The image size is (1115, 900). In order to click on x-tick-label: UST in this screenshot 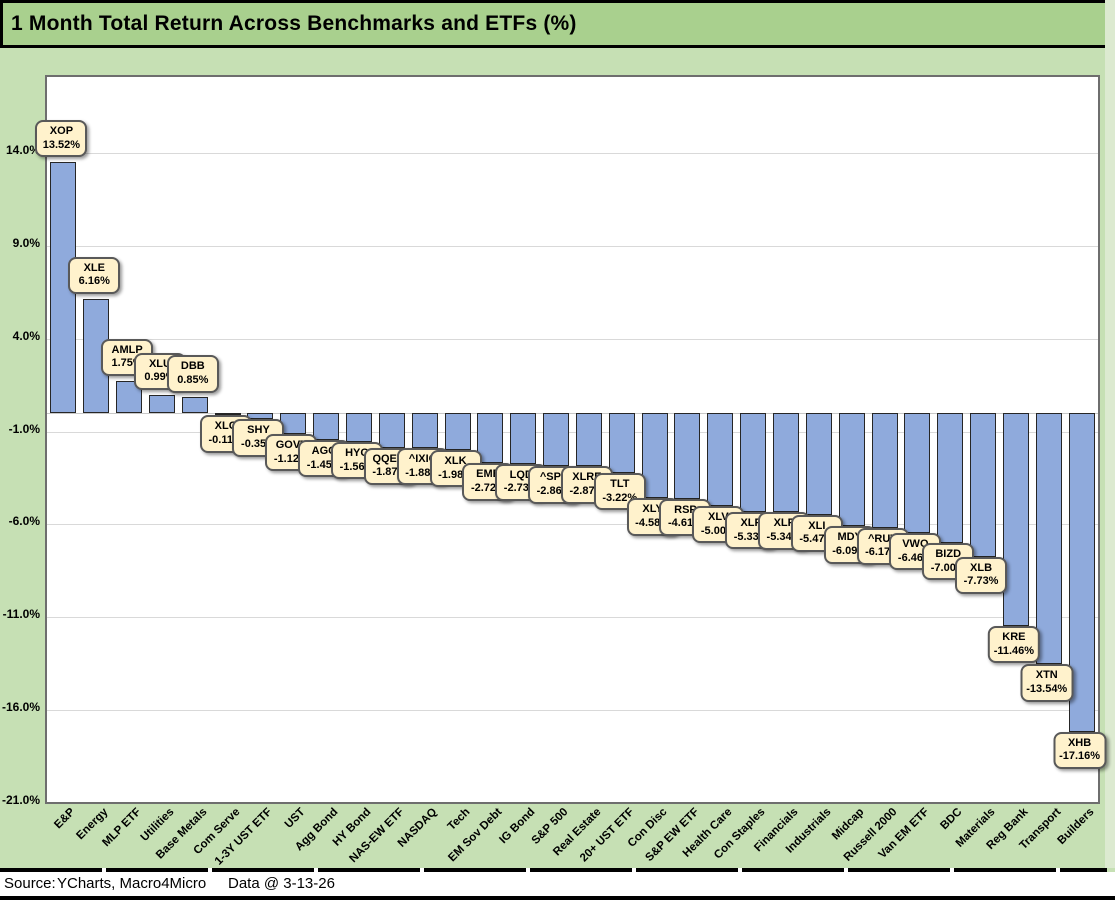, I will do `click(295, 818)`.